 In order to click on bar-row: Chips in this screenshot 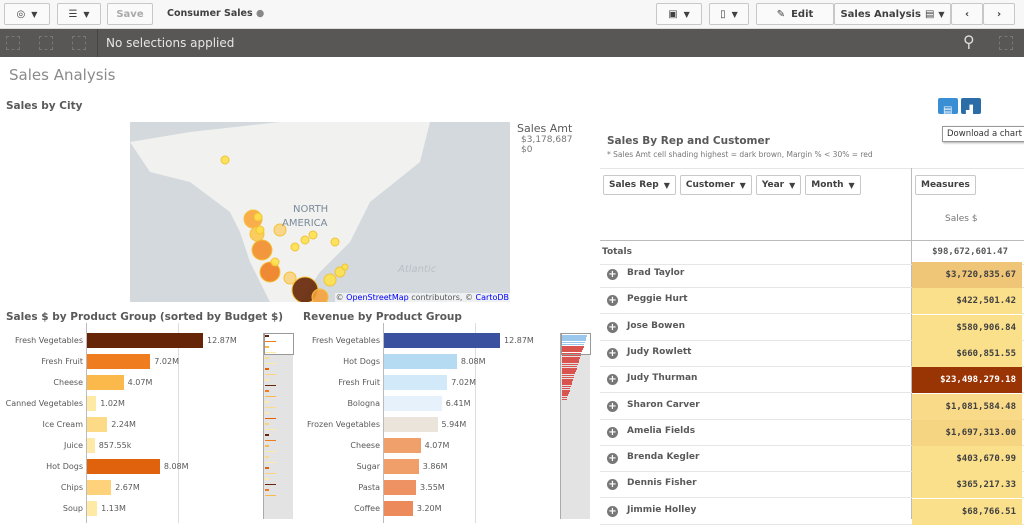, I will do `click(41, 487)`.